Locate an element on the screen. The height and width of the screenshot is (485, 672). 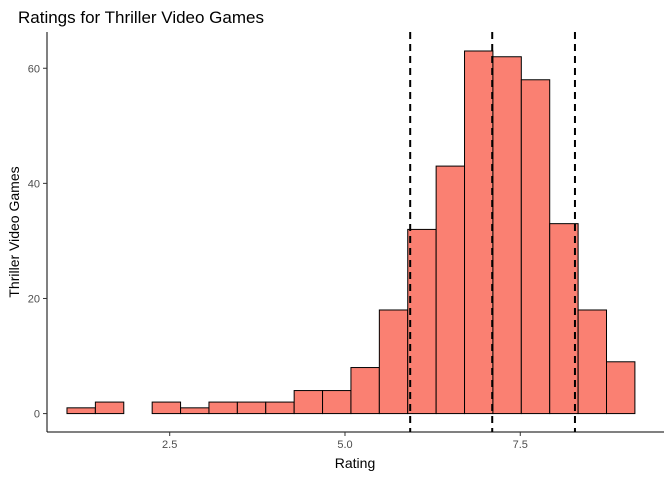
y-axis-title: Thriller Video Games is located at coordinates (14, 231).